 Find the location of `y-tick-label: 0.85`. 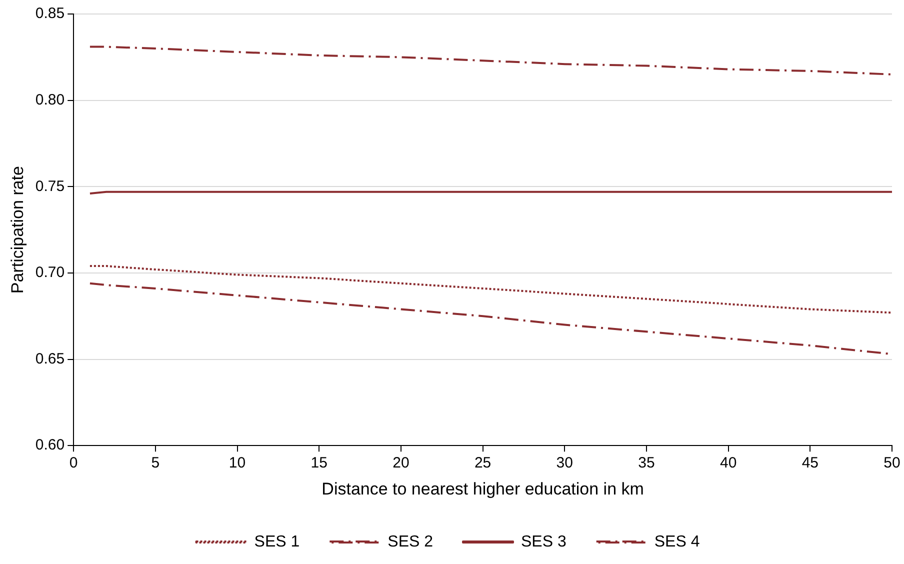

y-tick-label: 0.85 is located at coordinates (50, 13).